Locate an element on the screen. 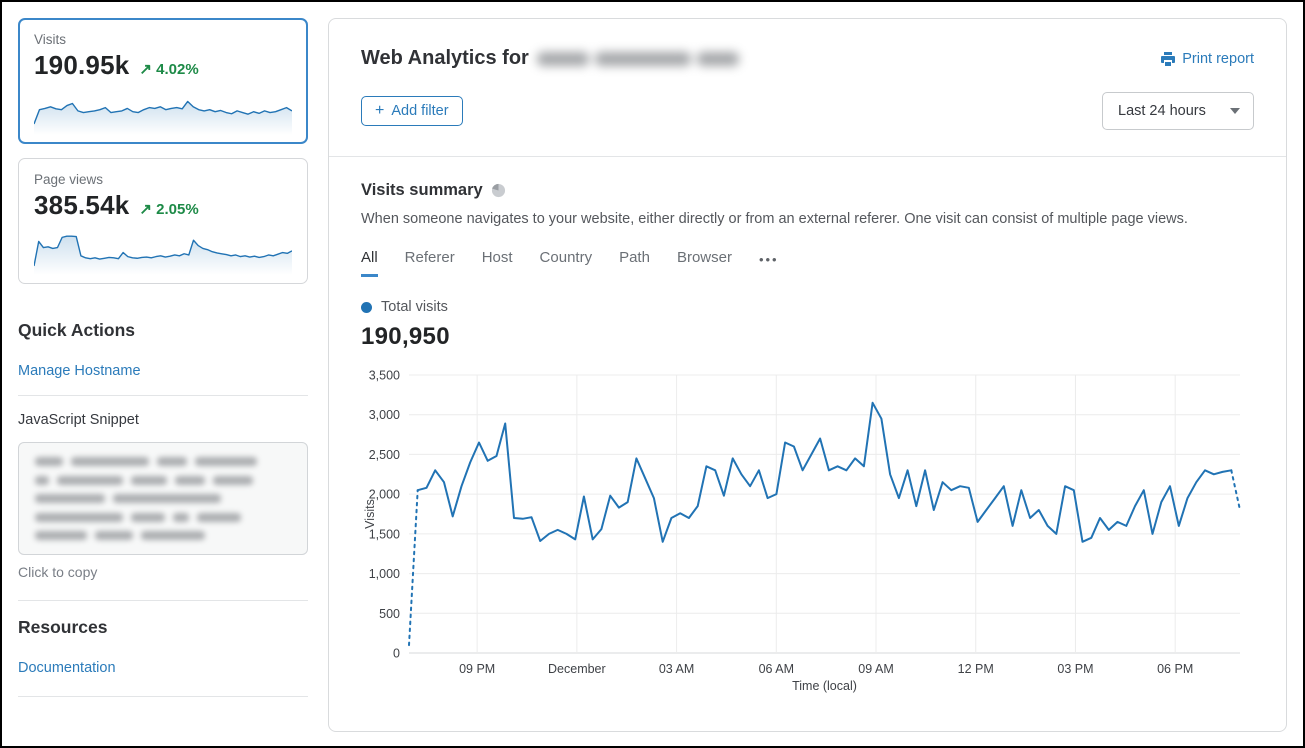  quick-actions-heading: Quick Actions is located at coordinates (77, 330).